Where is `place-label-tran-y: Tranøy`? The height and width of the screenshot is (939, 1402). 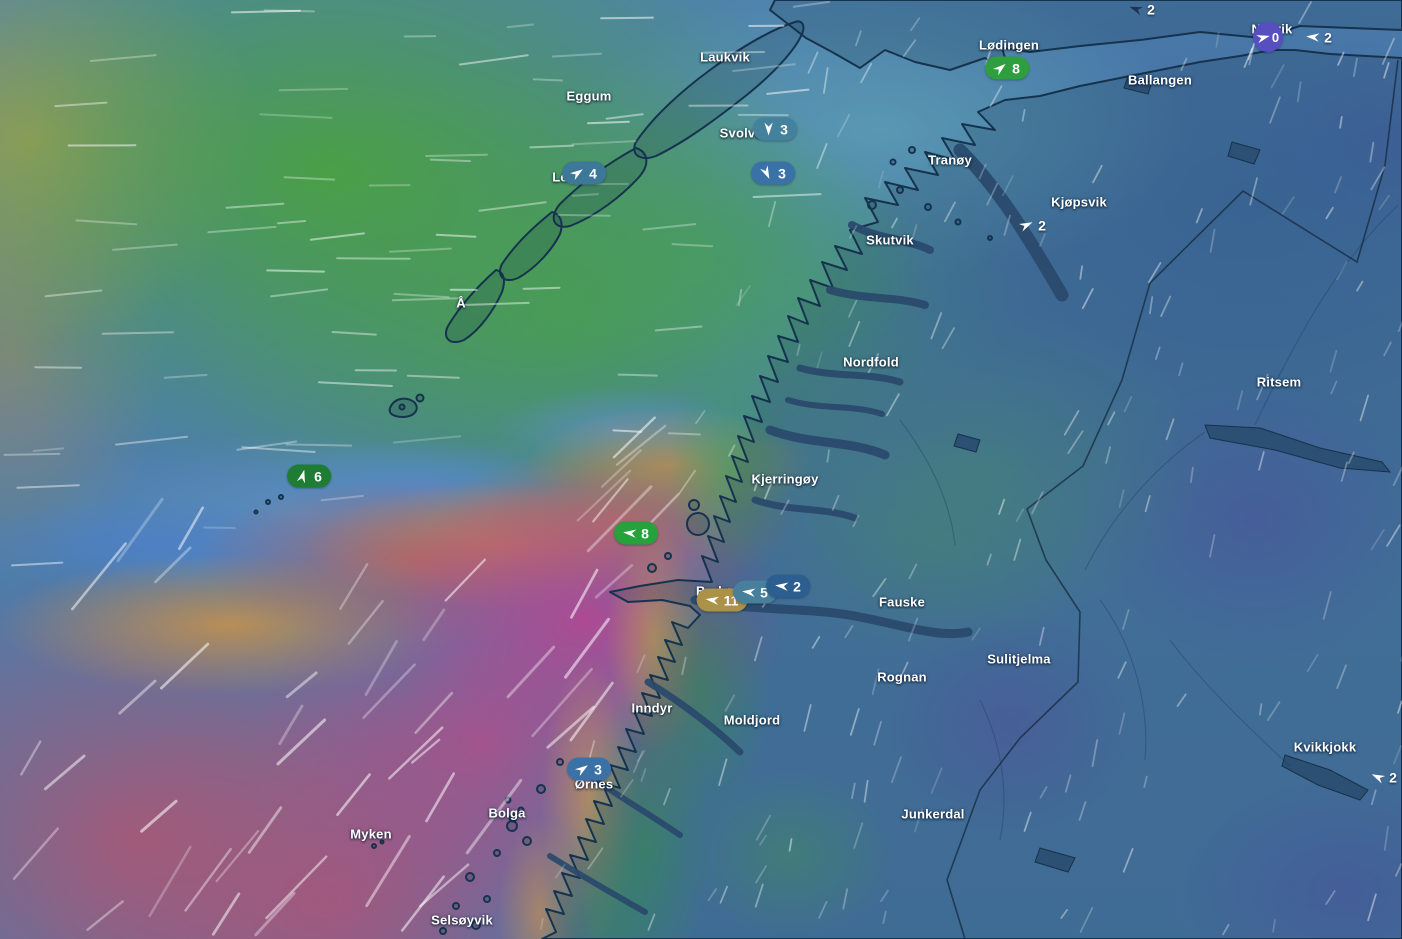
place-label-tran-y: Tranøy is located at coordinates (950, 160).